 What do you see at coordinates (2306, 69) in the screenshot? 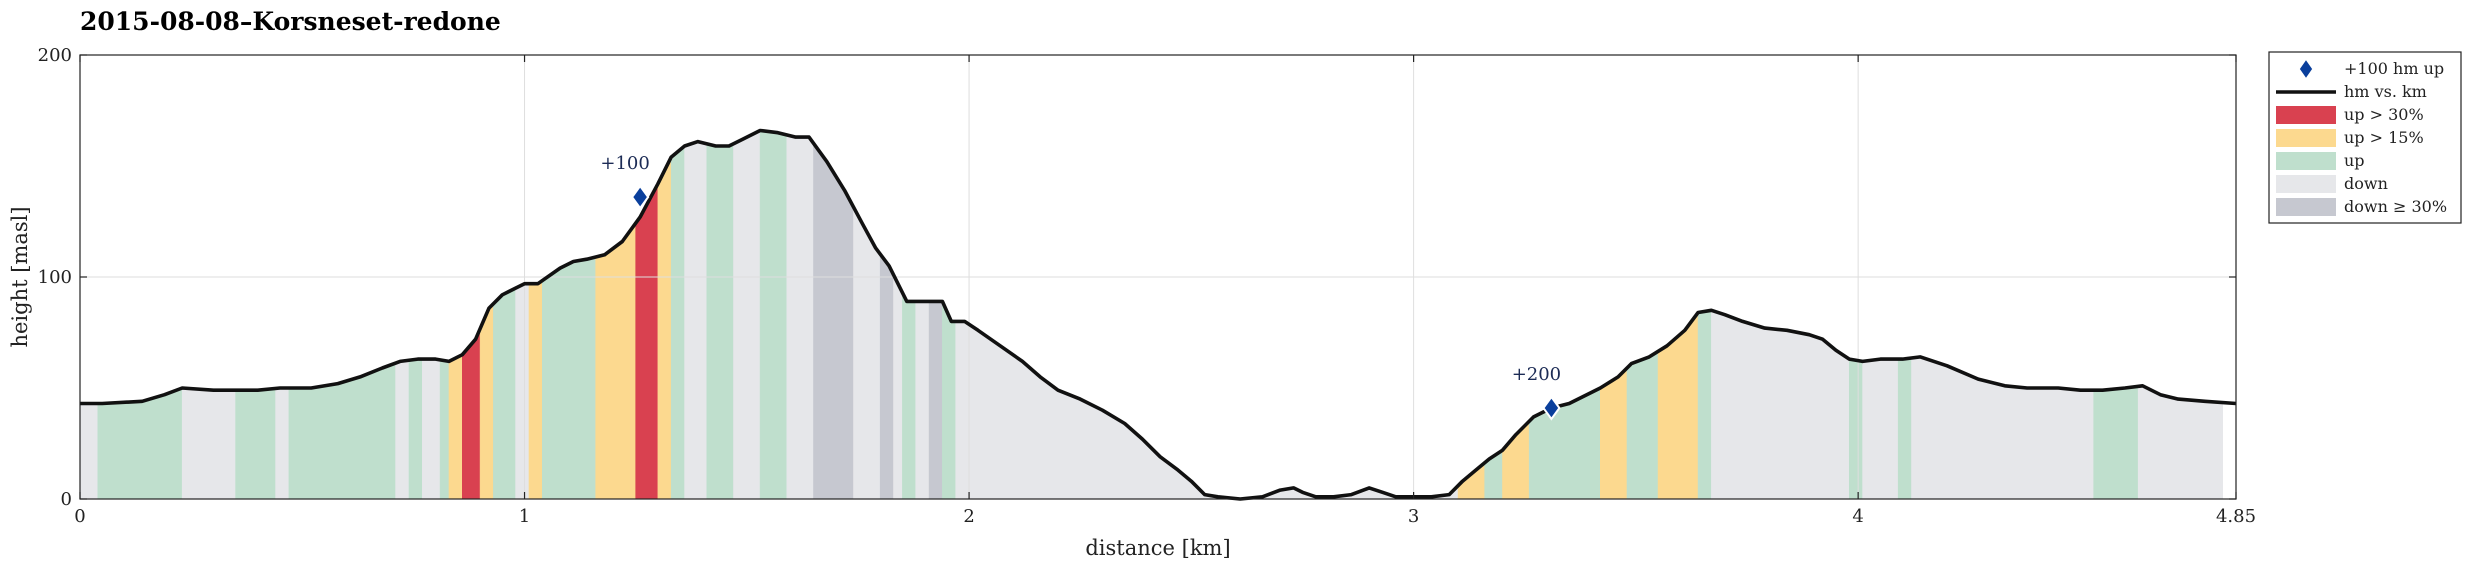
I see `legend-swatch-marker` at bounding box center [2306, 69].